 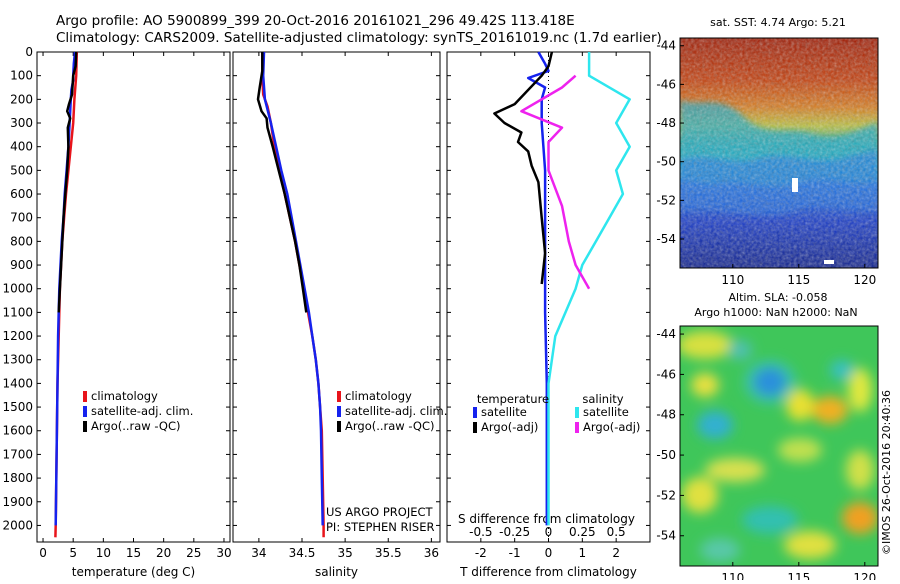 I want to click on y-tick-label: 1400, so click(x=17, y=383).